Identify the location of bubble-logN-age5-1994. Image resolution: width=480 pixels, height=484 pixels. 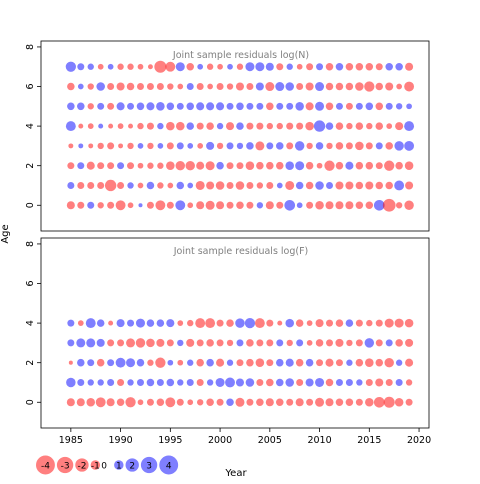
(160, 106).